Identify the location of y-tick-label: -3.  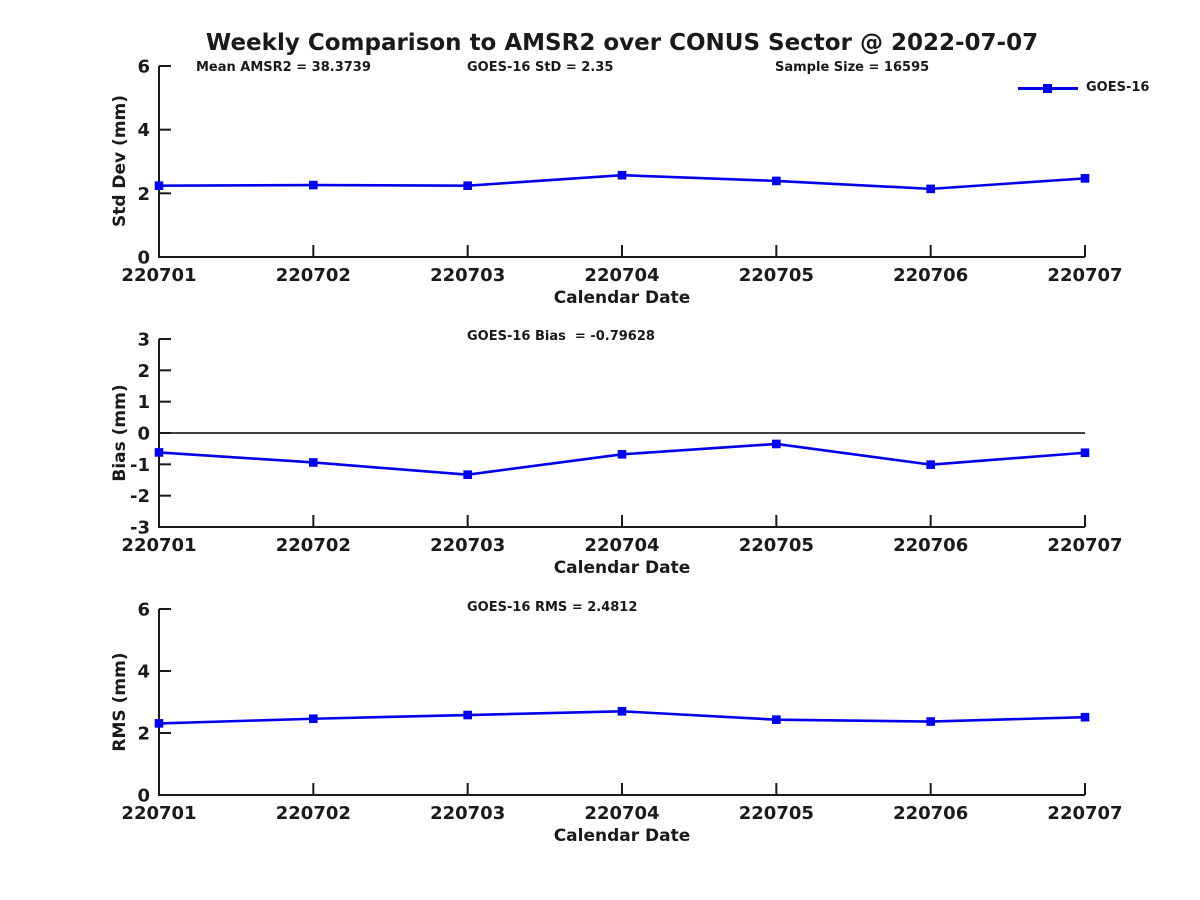
(140, 528).